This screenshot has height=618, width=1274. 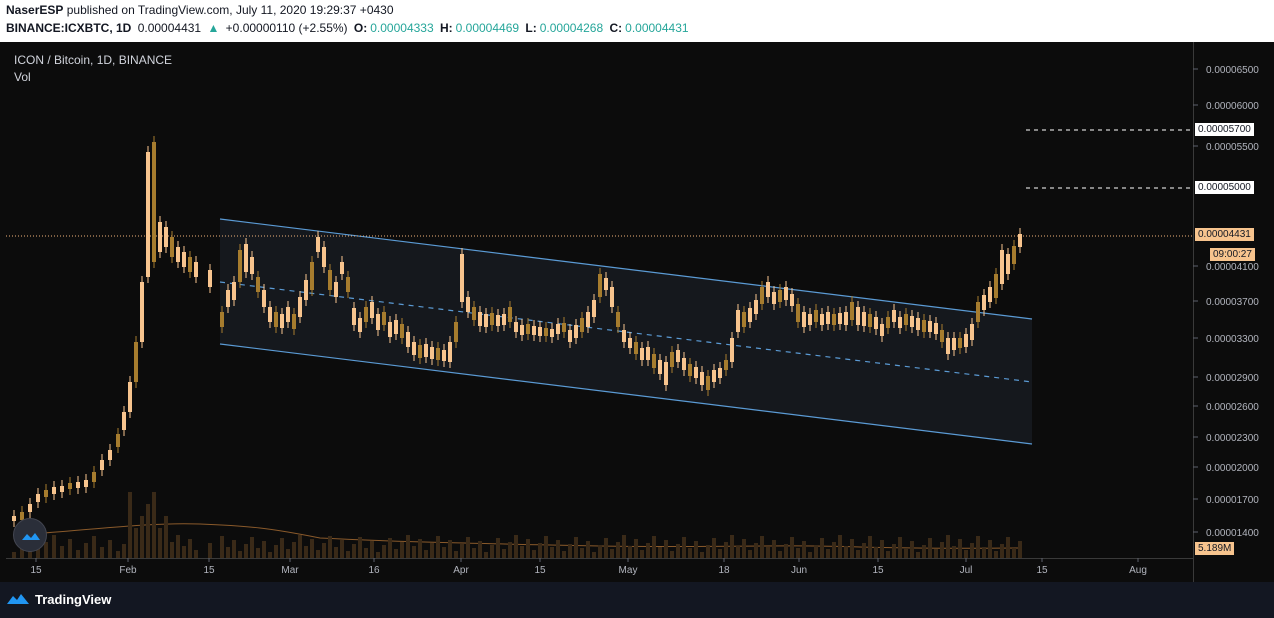 I want to click on symbol-label: BINANCE:ICXBTC, 1D, so click(x=69, y=28).